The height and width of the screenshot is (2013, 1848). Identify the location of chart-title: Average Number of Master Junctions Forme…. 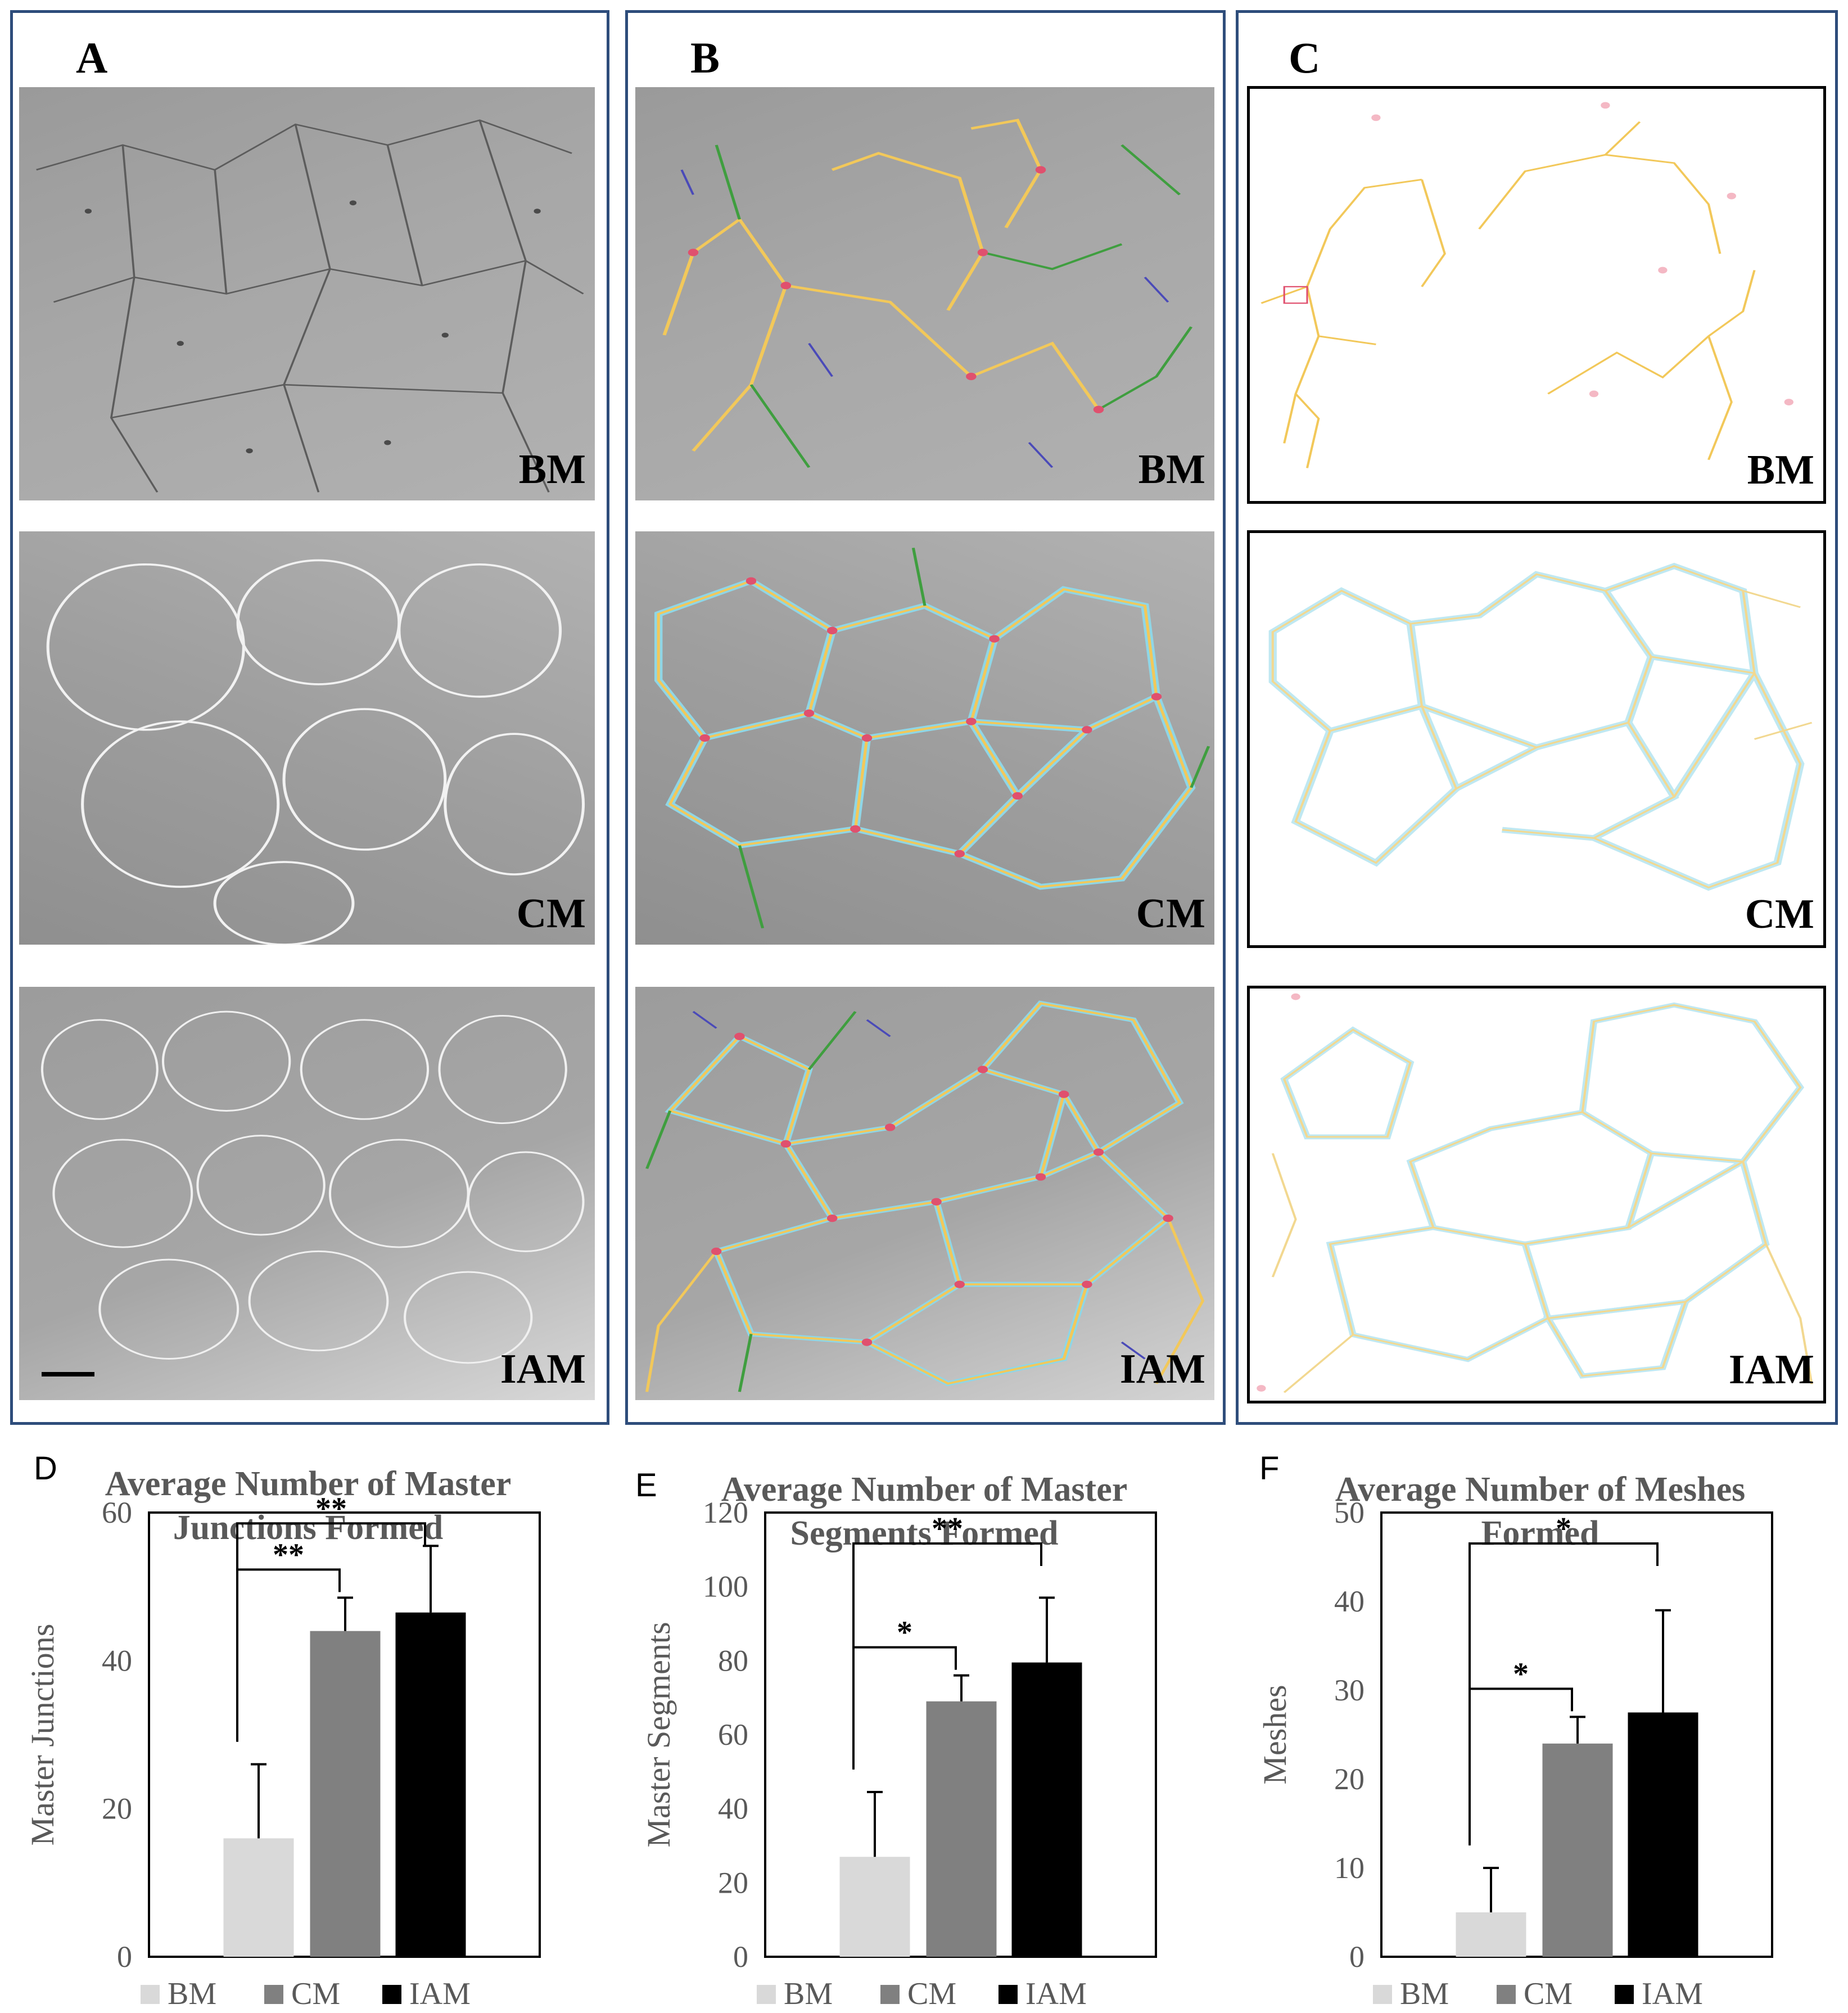
(308, 1506).